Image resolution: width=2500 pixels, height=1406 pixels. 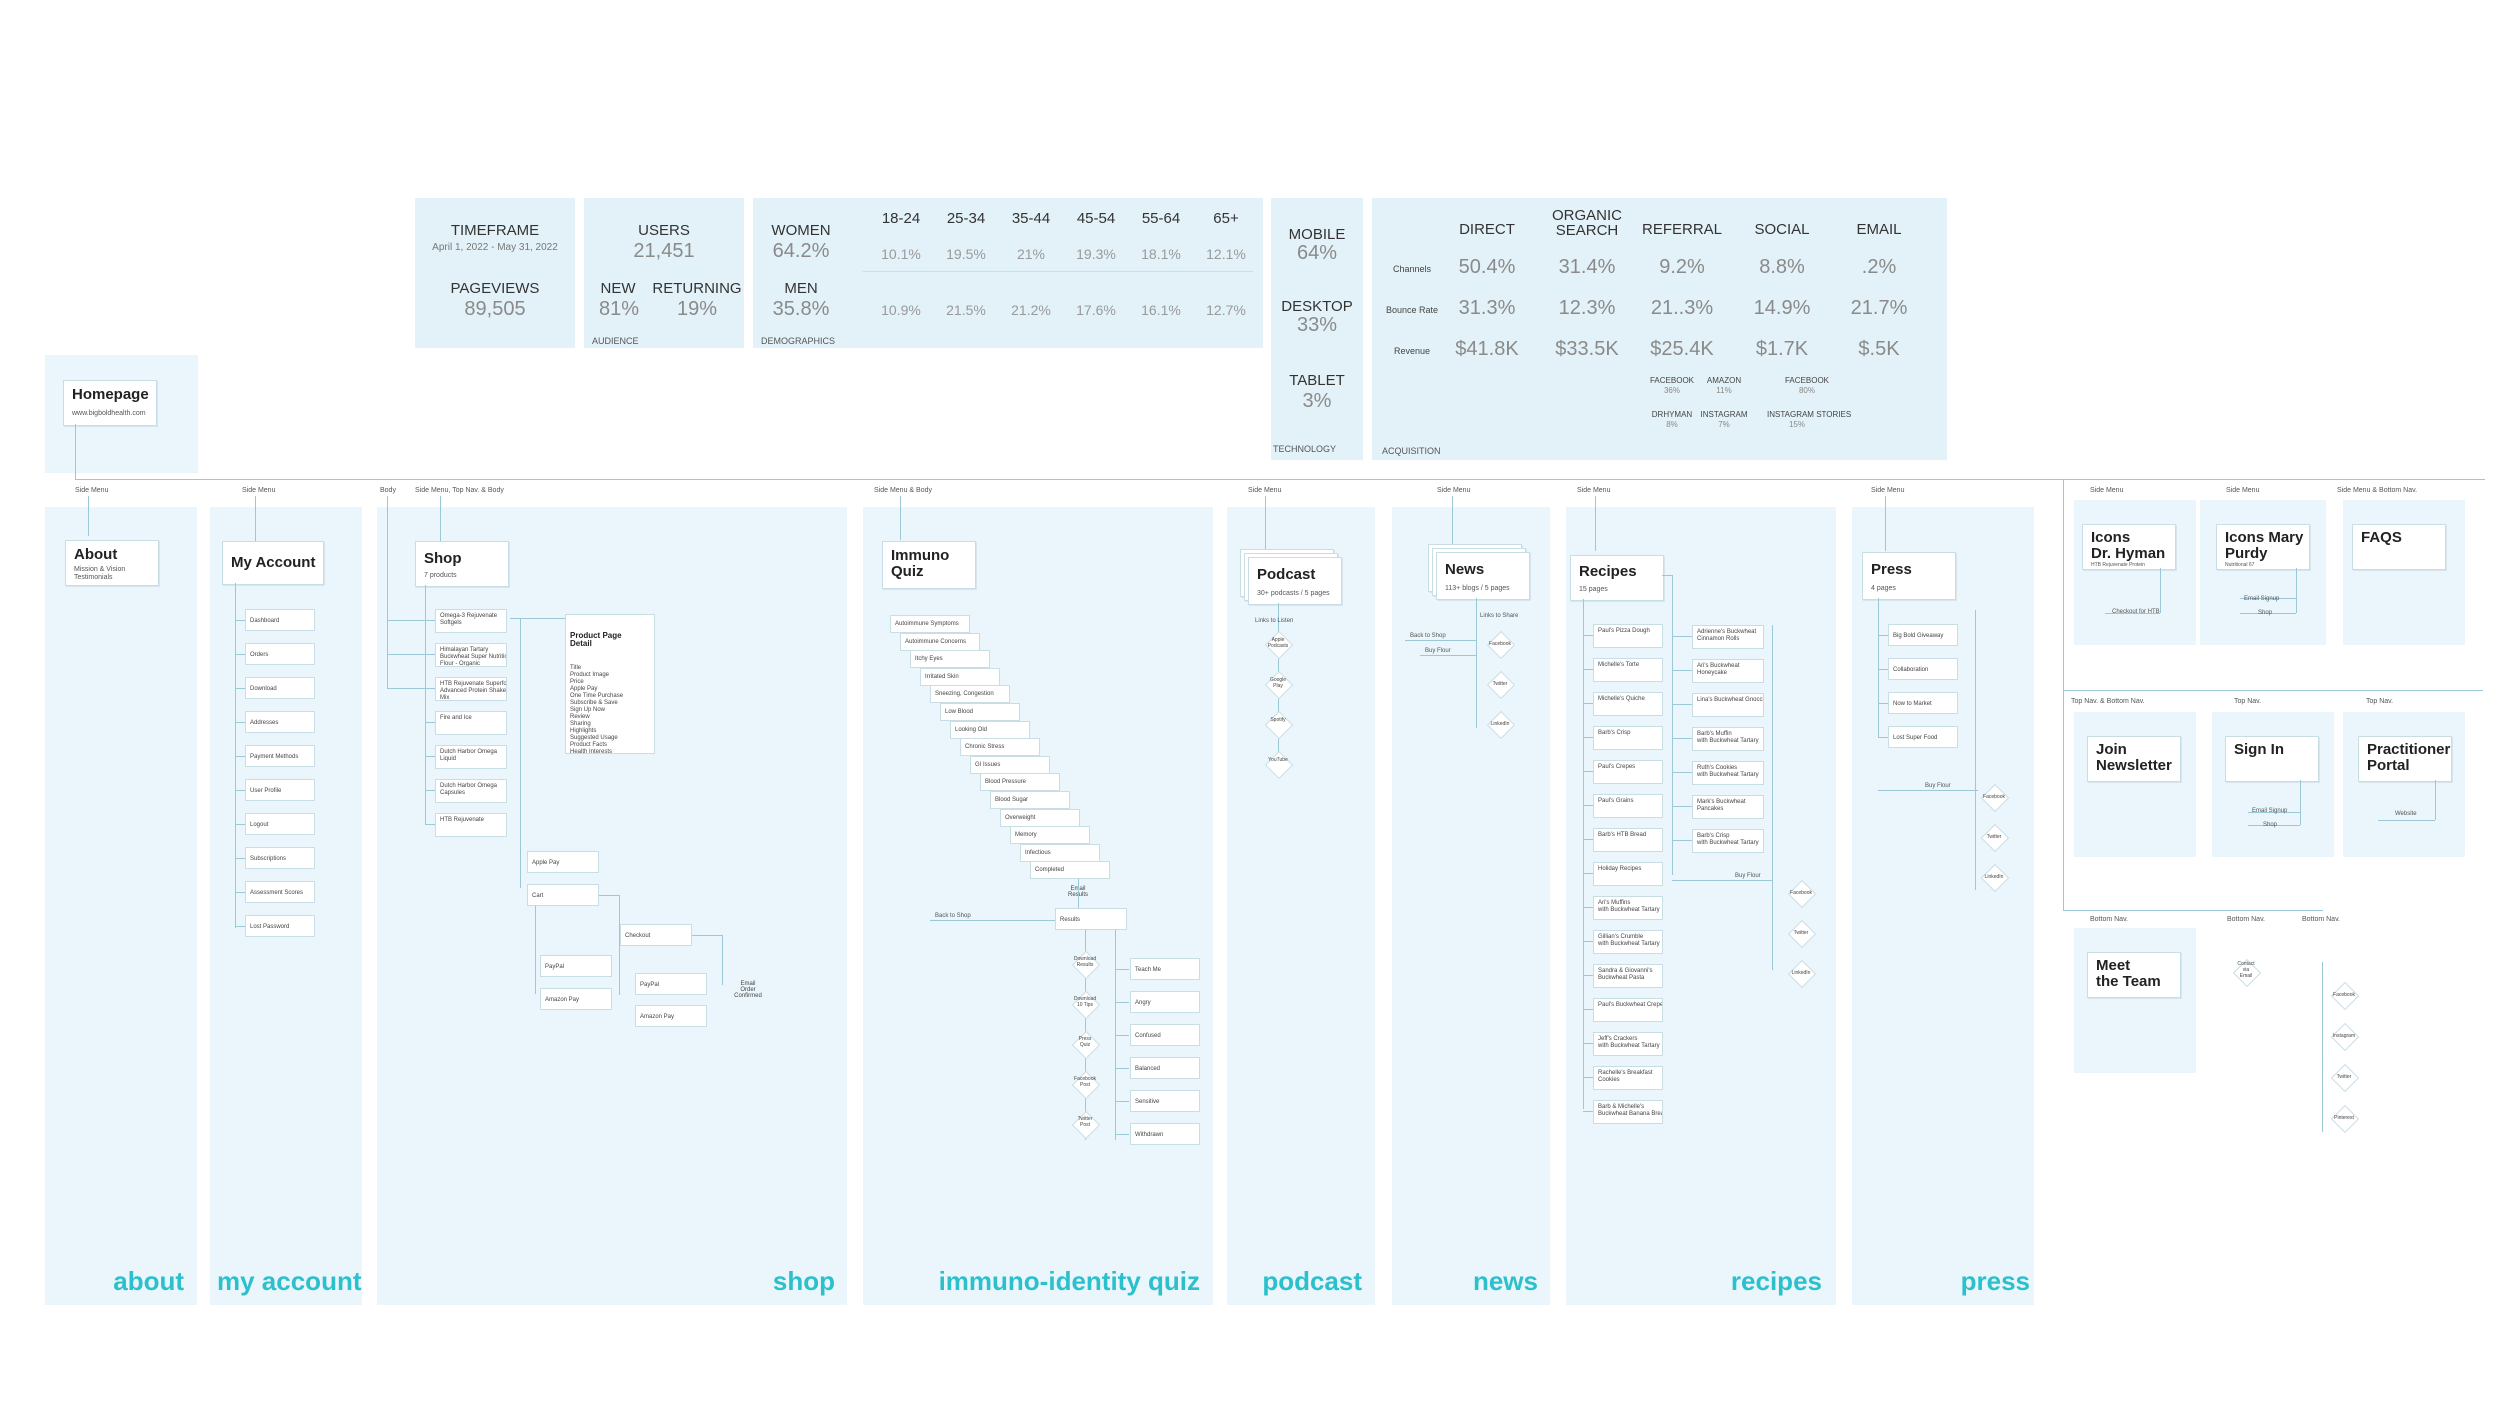 What do you see at coordinates (2129, 547) in the screenshot?
I see `icons-hyman-card: Icons Dr. Hyman HTB Rejuvenate Protein` at bounding box center [2129, 547].